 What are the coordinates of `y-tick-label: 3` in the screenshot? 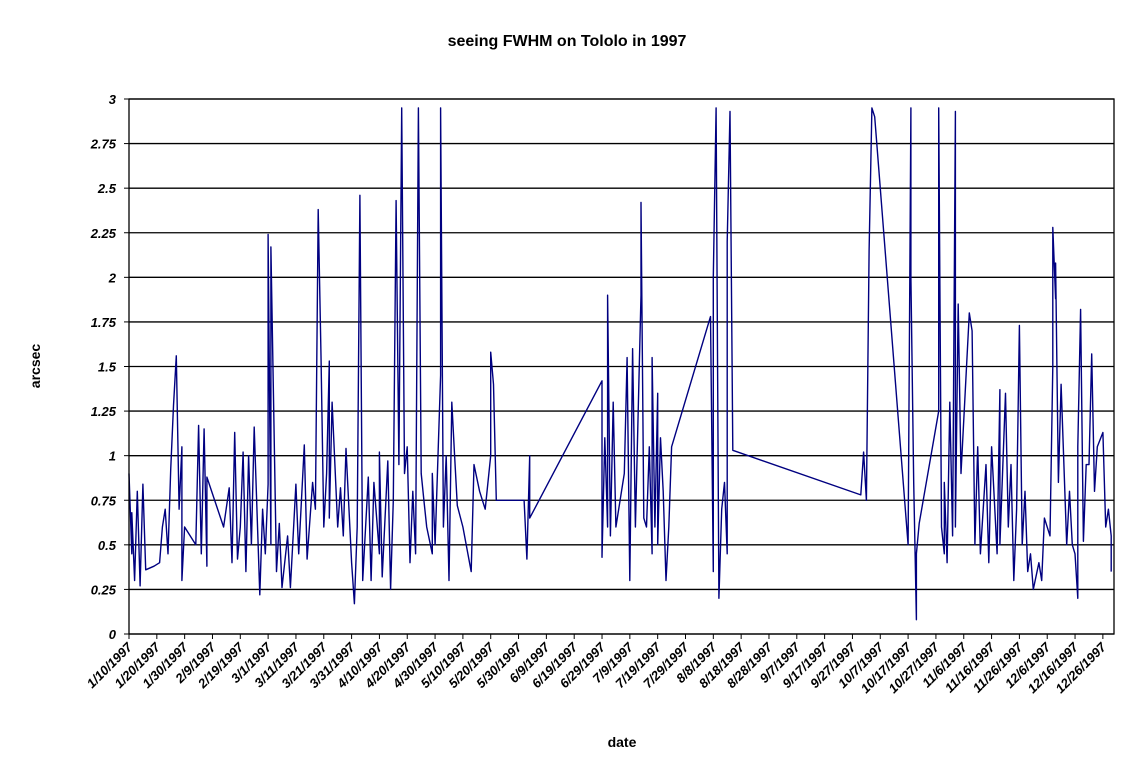 It's located at (113, 99).